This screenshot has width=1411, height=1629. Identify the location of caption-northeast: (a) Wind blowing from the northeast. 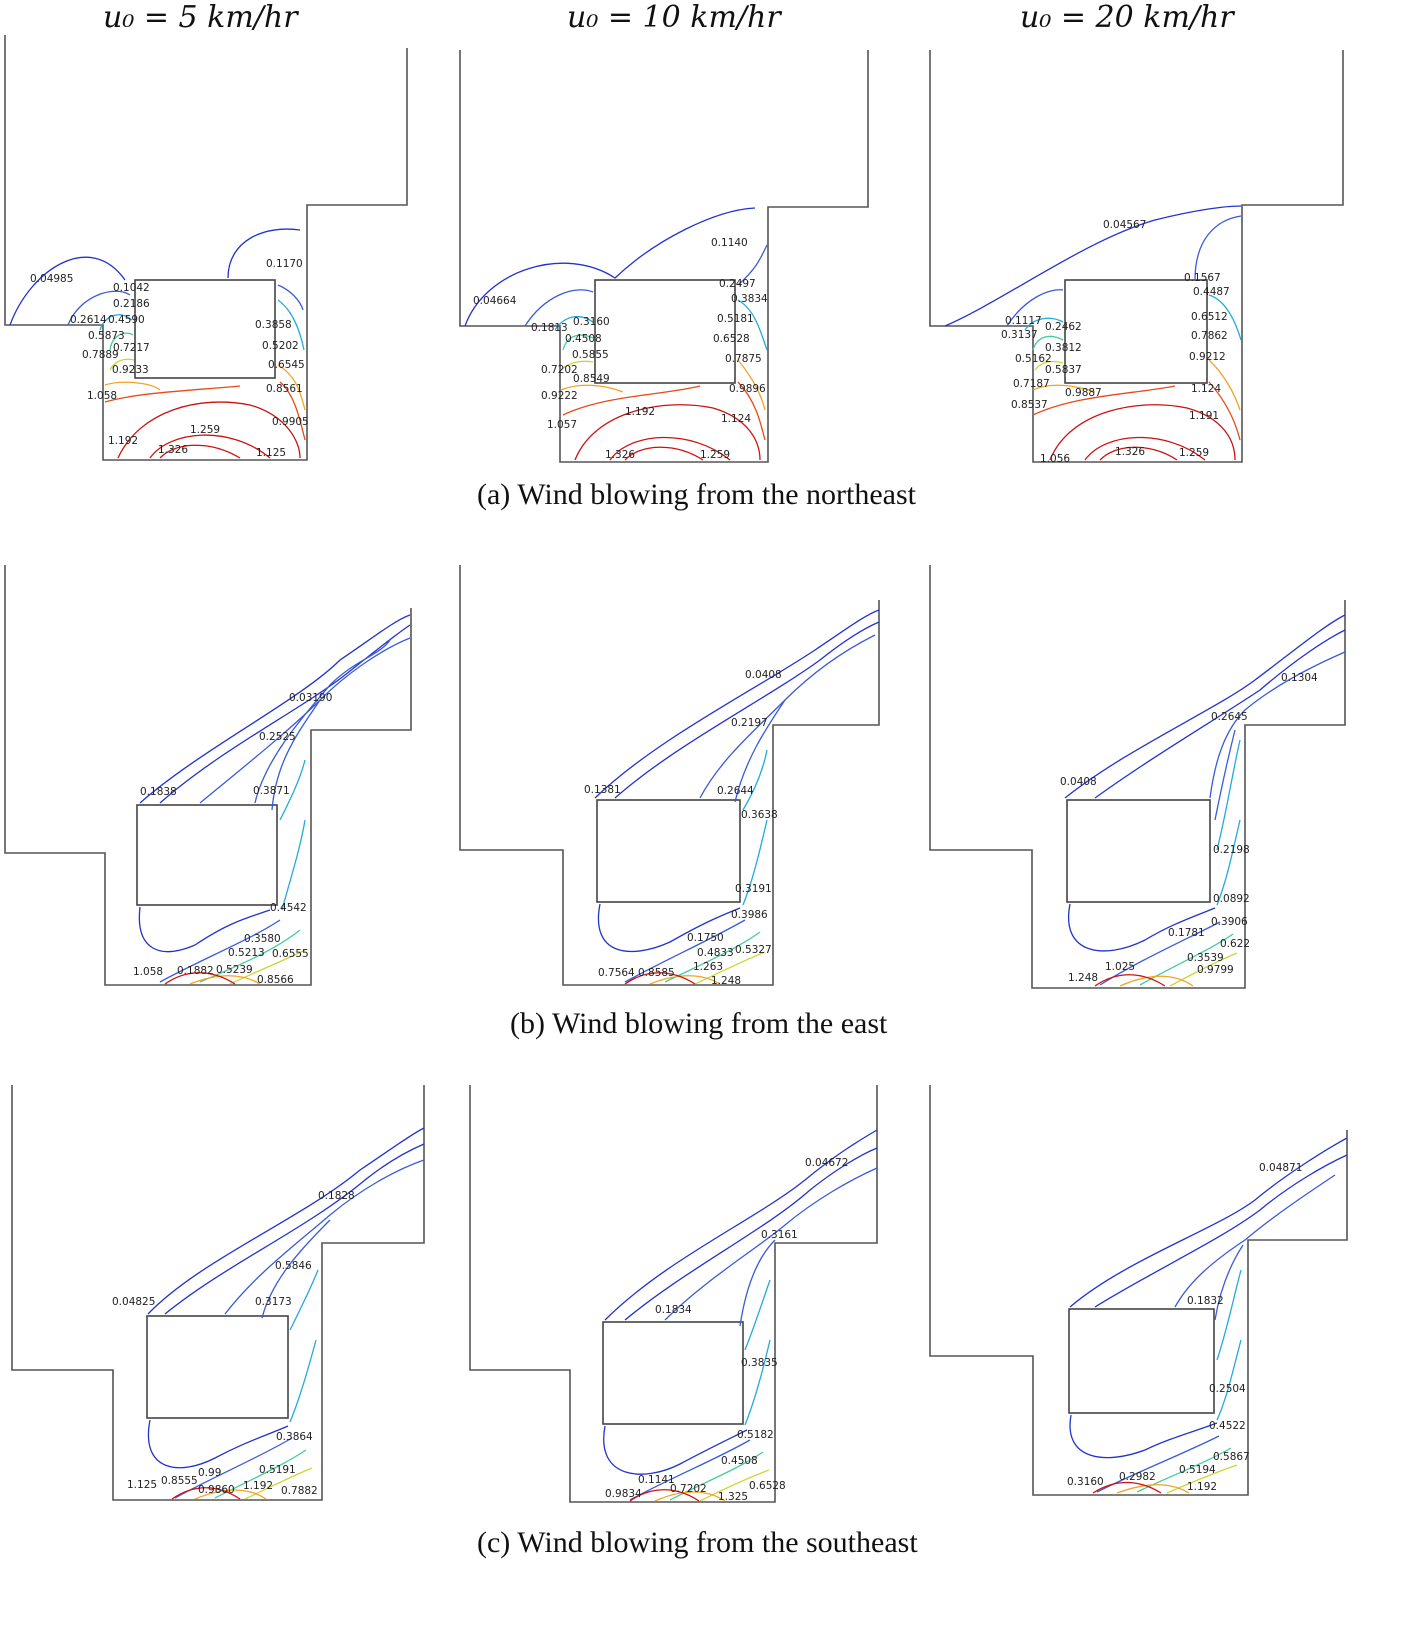
(696, 494).